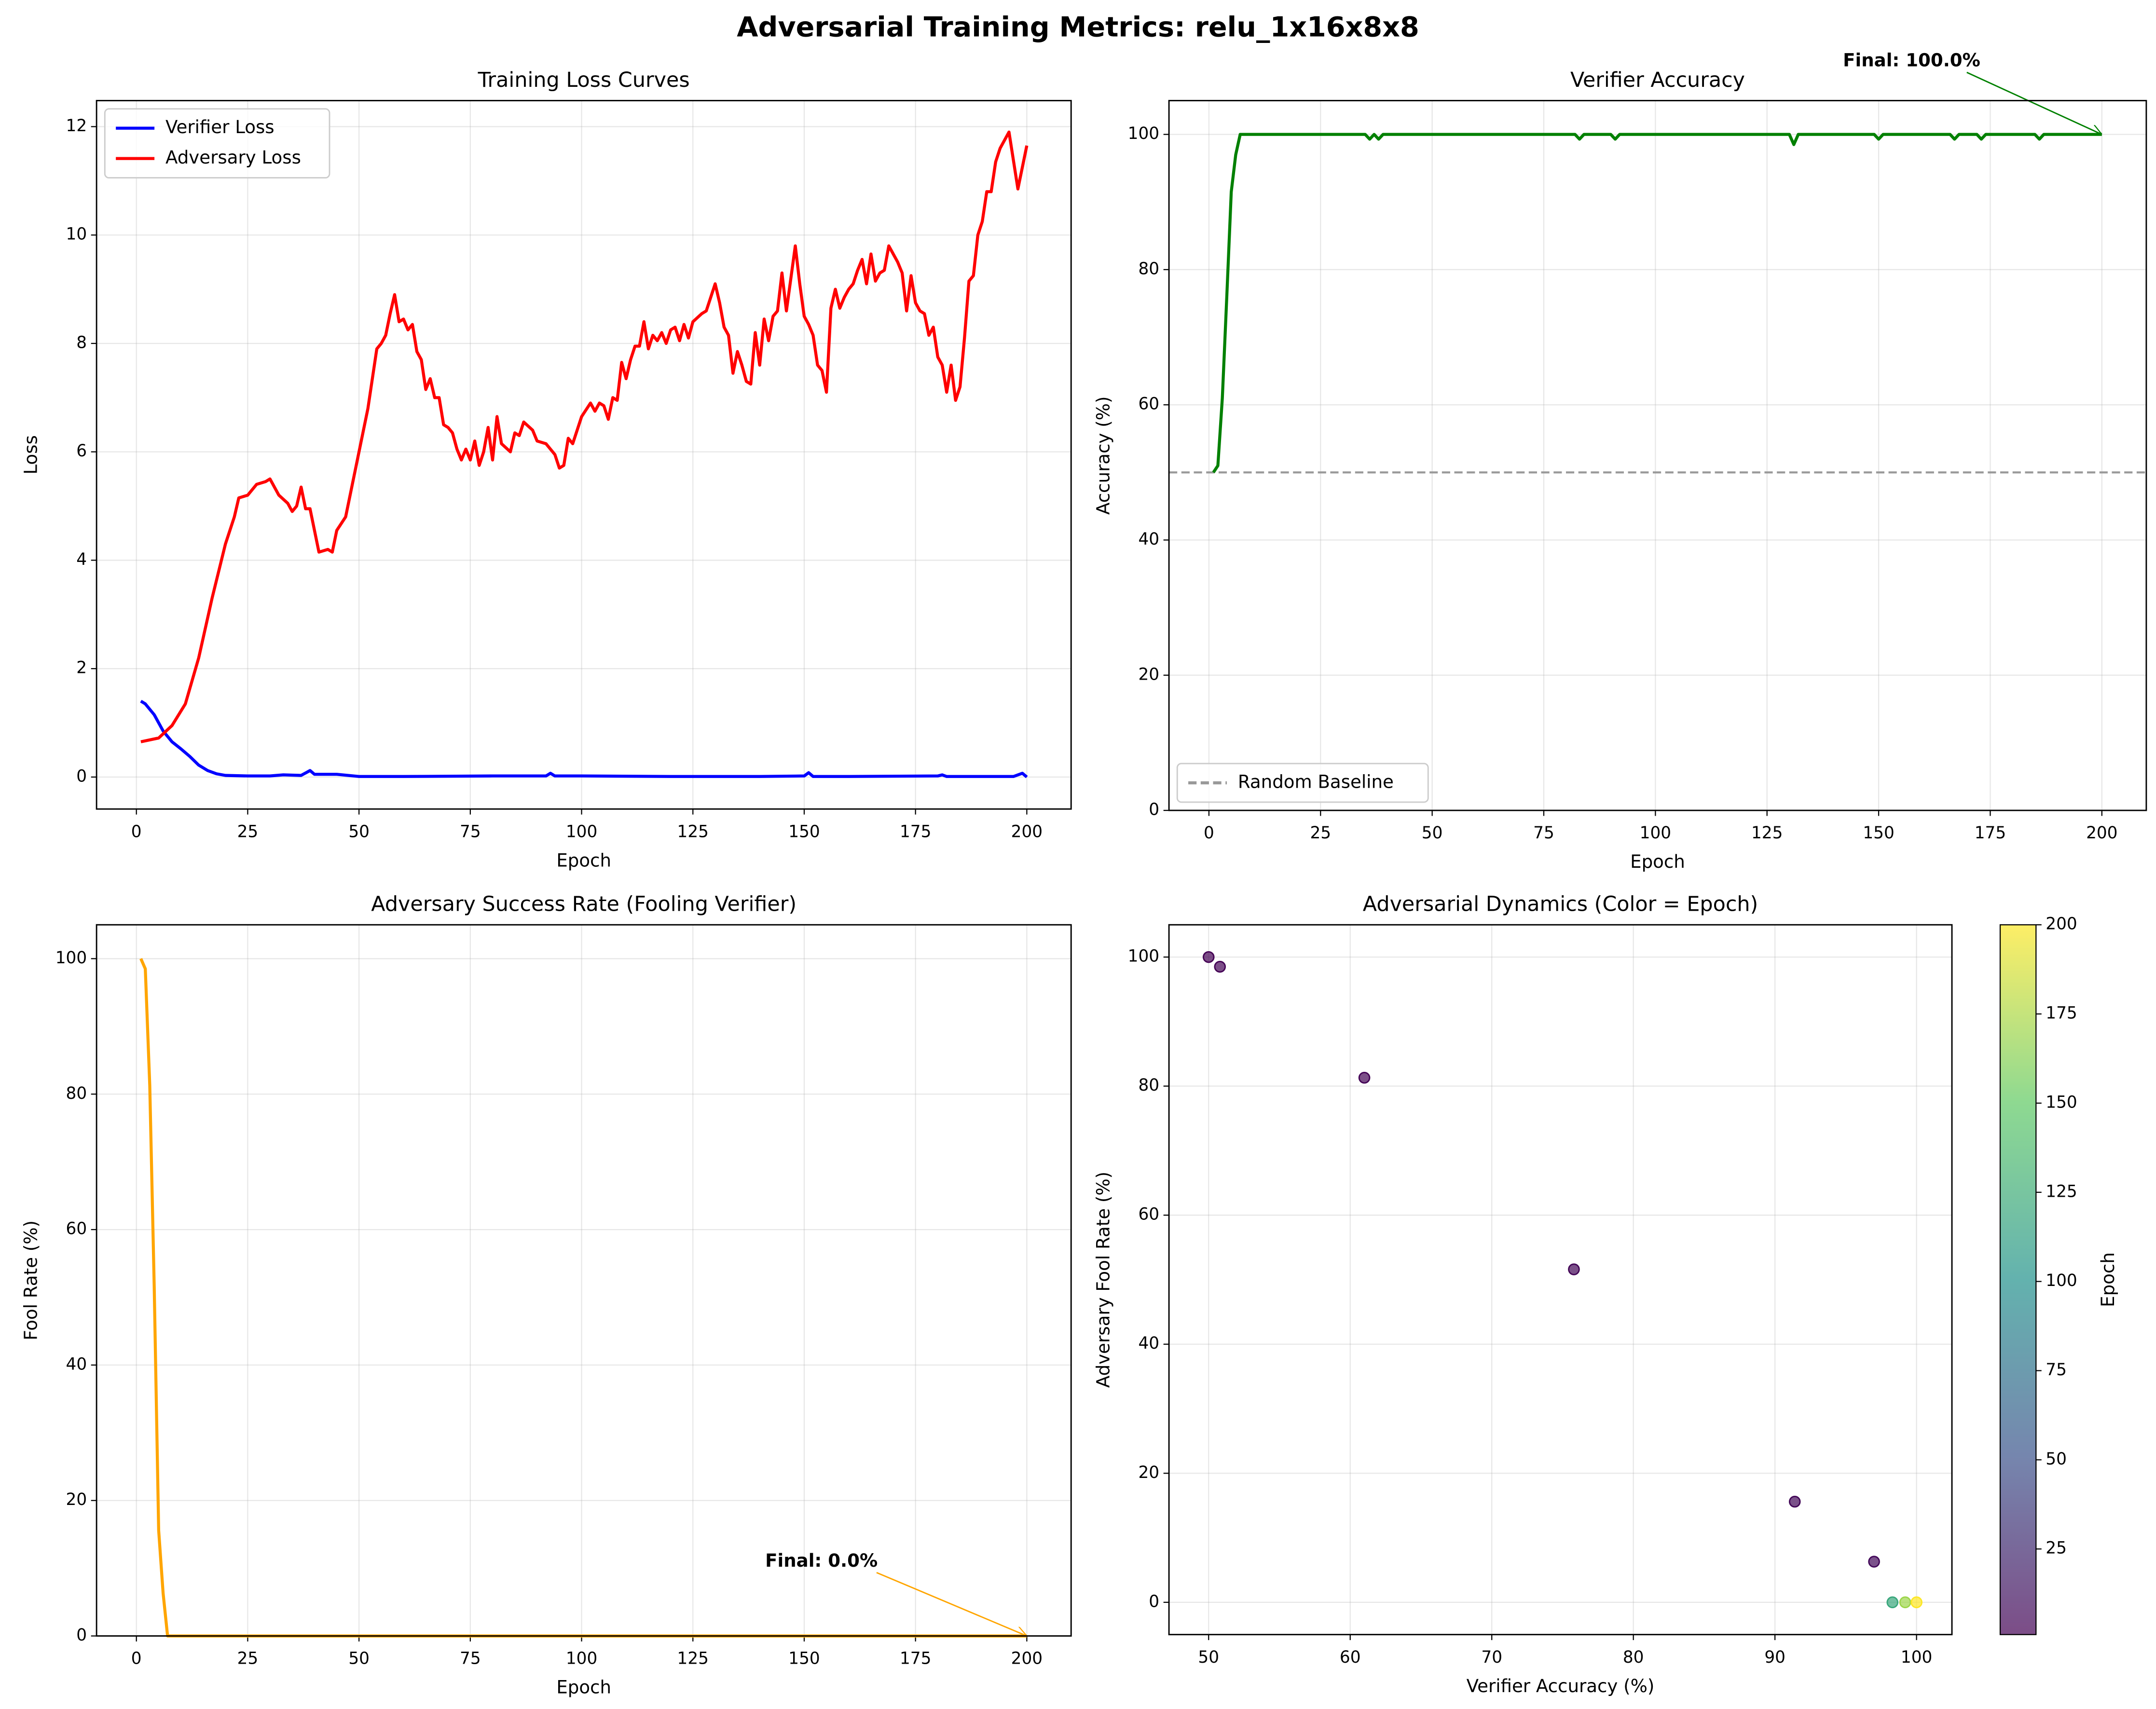 The width and height of the screenshot is (2156, 1709). Describe the element at coordinates (2056, 1459) in the screenshot. I see `colorbar-tick-label: 50` at that location.